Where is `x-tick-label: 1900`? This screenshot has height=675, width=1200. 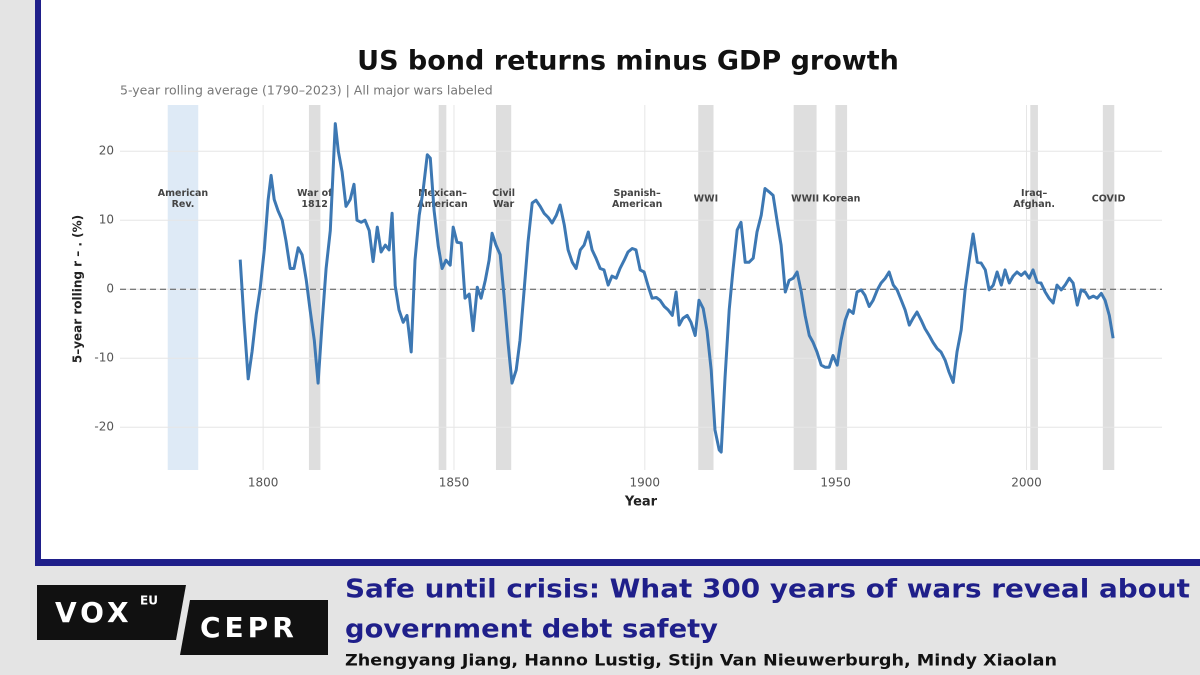
x-tick-label: 1900 is located at coordinates (645, 483).